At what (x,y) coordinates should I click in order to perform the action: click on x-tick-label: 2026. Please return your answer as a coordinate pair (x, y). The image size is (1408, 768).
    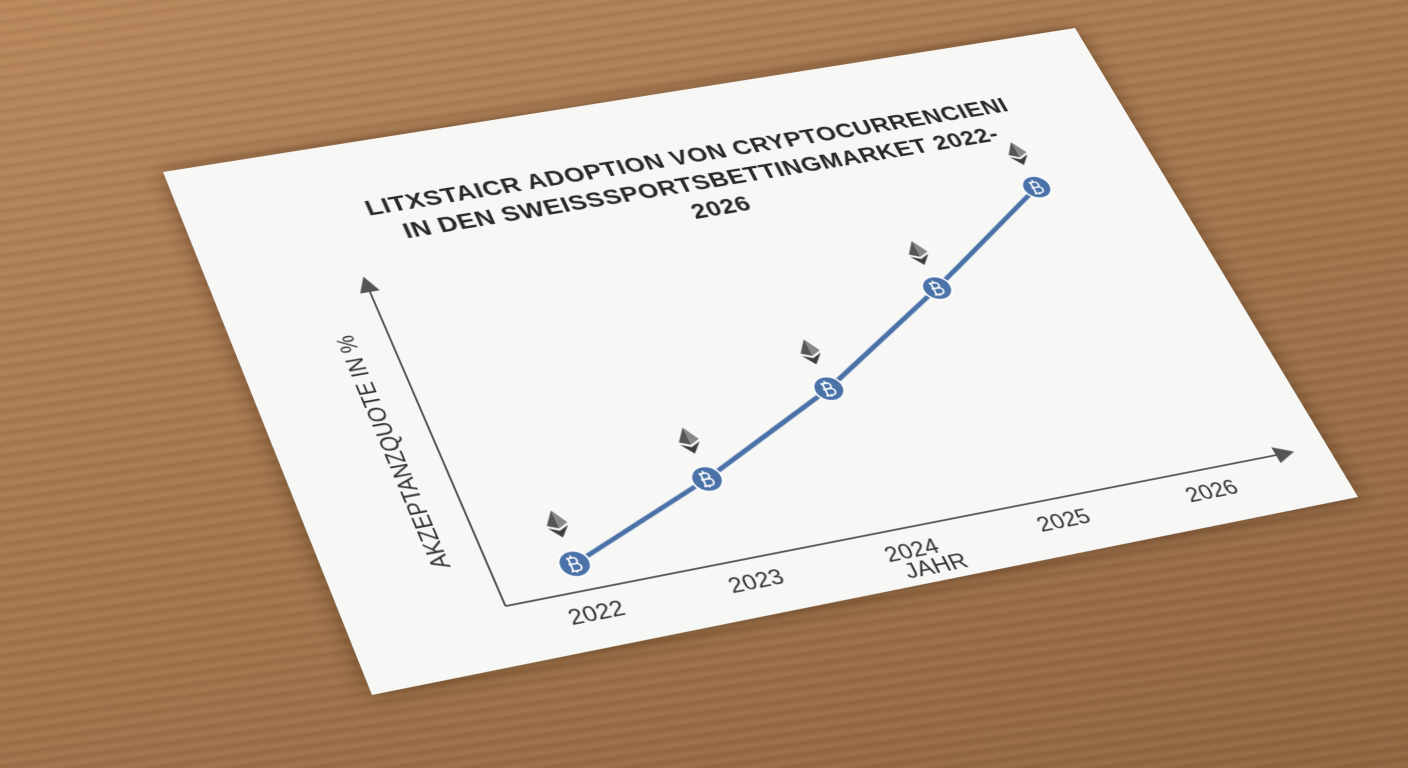
    Looking at the image, I should click on (1212, 492).